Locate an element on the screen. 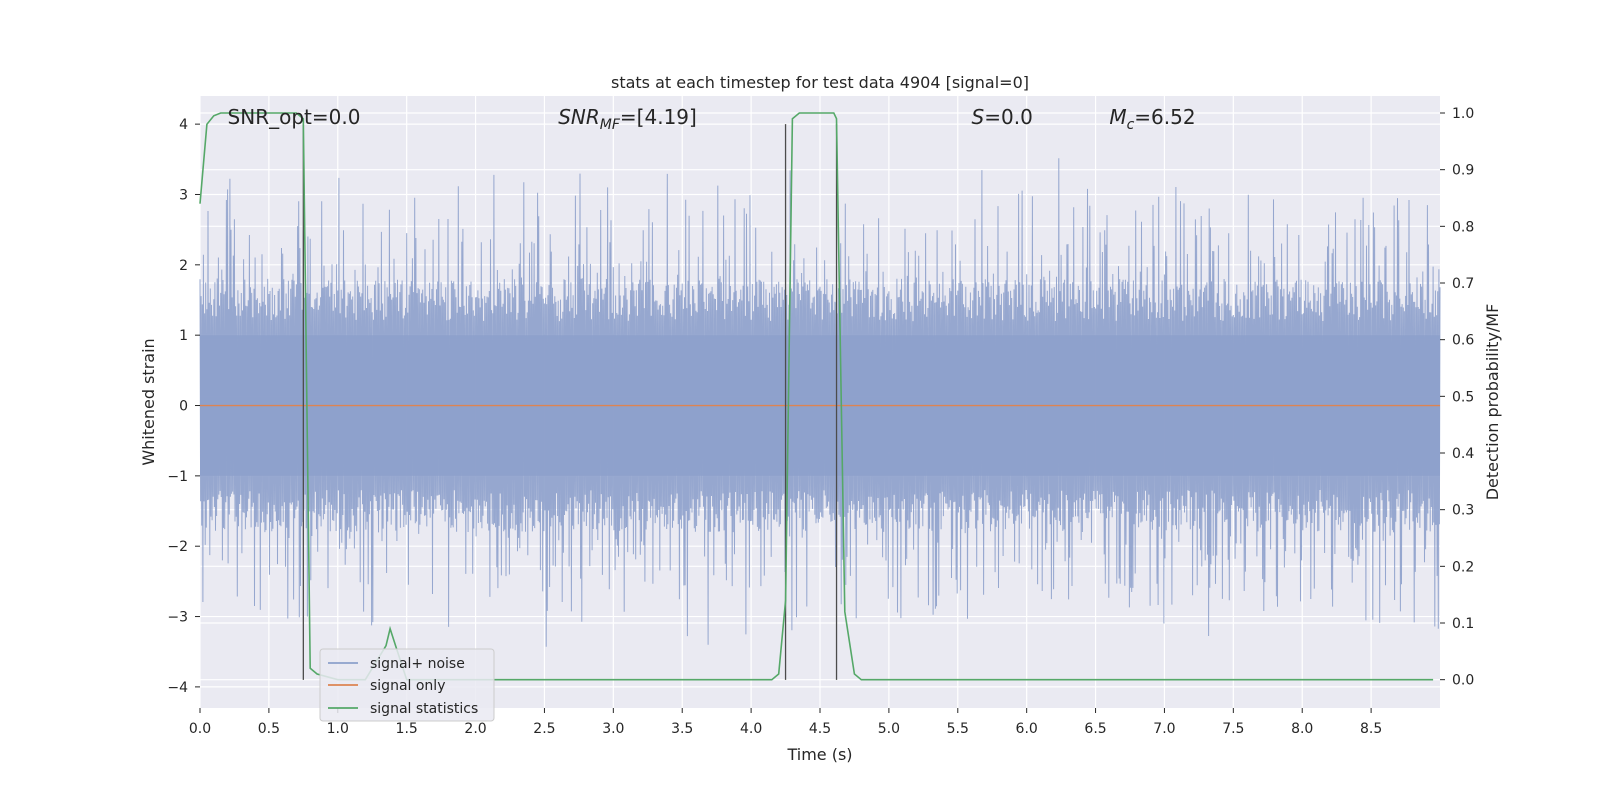  x-tick-label: 3.5 is located at coordinates (682, 729).